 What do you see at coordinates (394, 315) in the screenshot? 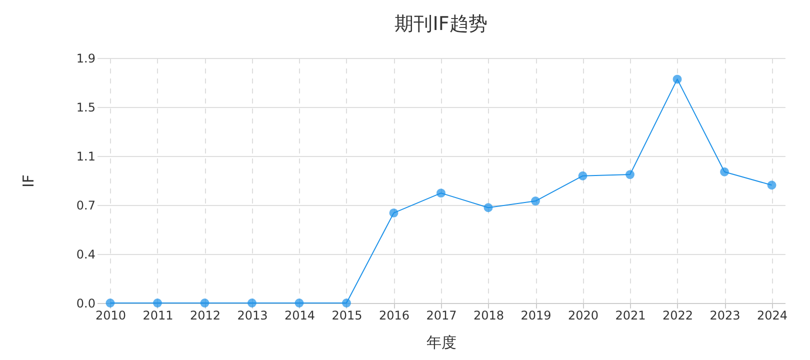
I see `x-tick-label: 2016` at bounding box center [394, 315].